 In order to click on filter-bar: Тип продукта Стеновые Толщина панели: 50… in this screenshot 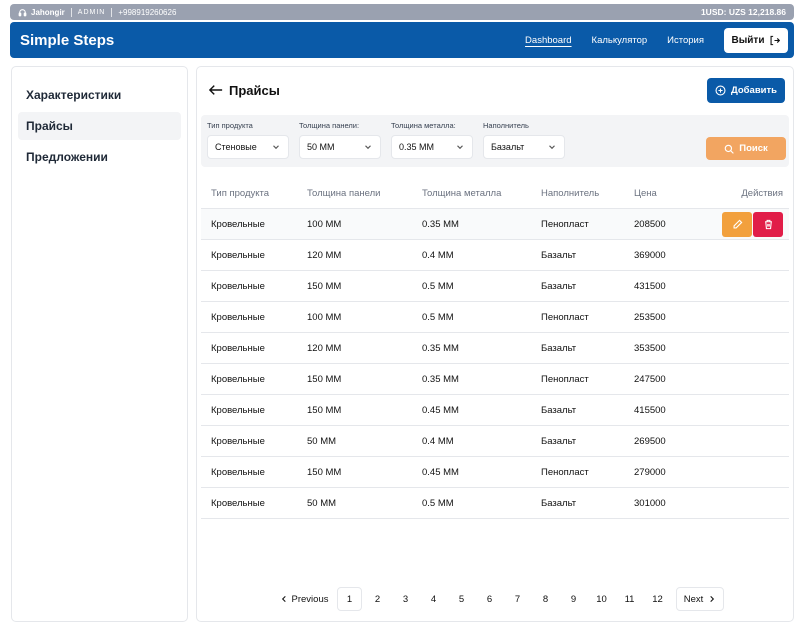, I will do `click(495, 141)`.